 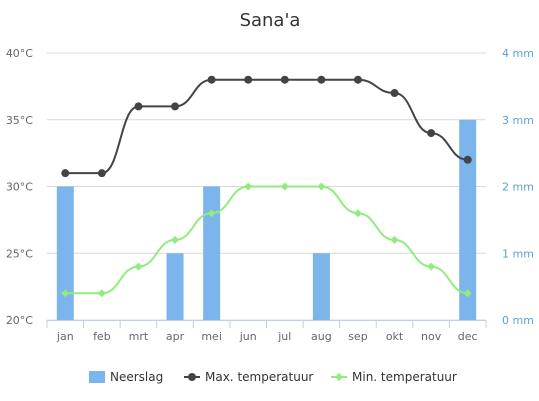 What do you see at coordinates (404, 377) in the screenshot?
I see `legend-label: Min. temperatuur` at bounding box center [404, 377].